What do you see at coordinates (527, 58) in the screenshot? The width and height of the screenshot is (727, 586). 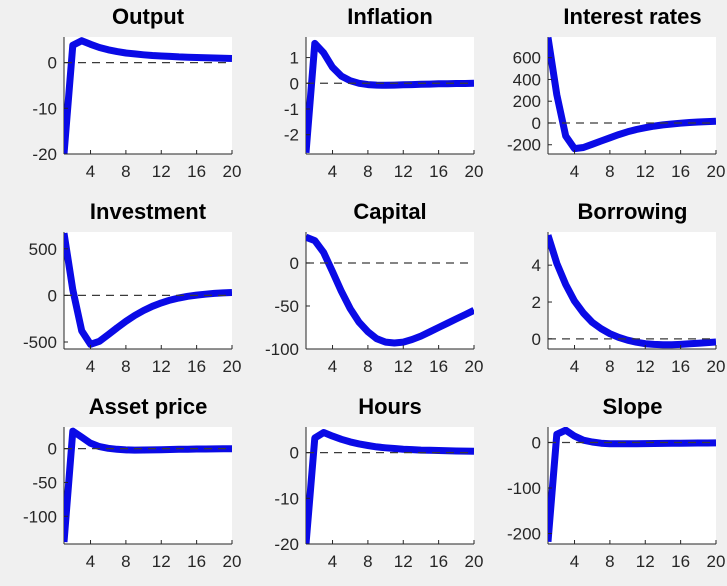 I see `y-tick-label: 600` at bounding box center [527, 58].